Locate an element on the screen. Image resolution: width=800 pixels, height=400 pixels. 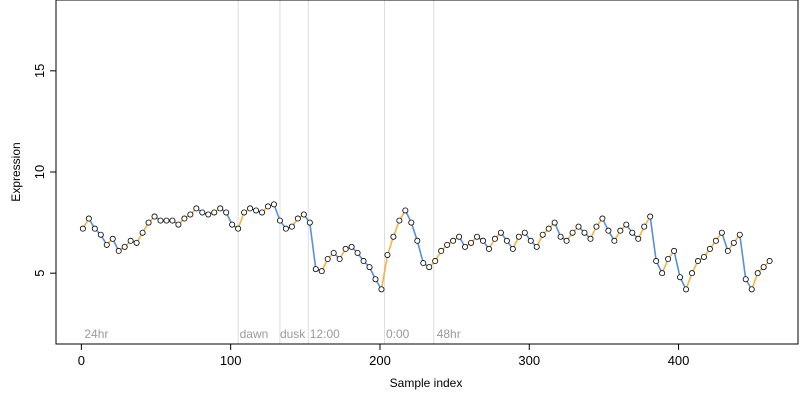
annotation-label-5: 48hr is located at coordinates (449, 334).